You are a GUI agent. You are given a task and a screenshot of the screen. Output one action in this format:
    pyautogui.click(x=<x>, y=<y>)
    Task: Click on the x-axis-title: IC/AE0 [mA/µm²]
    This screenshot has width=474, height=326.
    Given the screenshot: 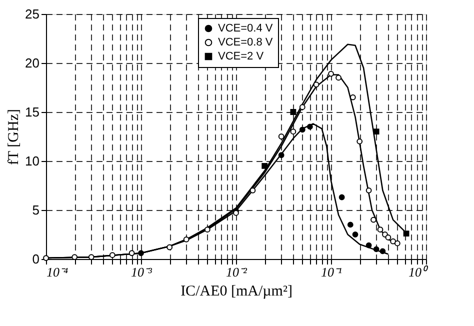 What is the action you would take?
    pyautogui.click(x=236, y=292)
    